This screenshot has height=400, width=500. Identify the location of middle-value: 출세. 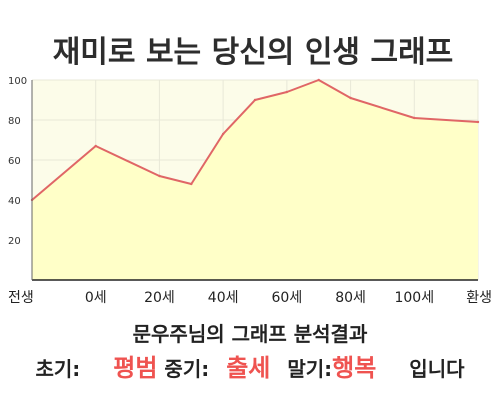
(248, 368).